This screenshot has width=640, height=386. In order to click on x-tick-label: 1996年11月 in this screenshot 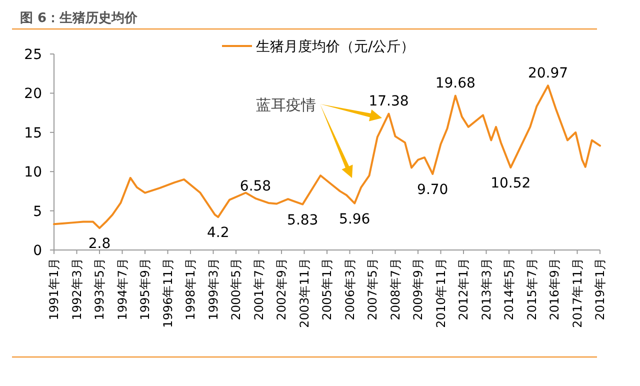, I will do `click(167, 293)`.